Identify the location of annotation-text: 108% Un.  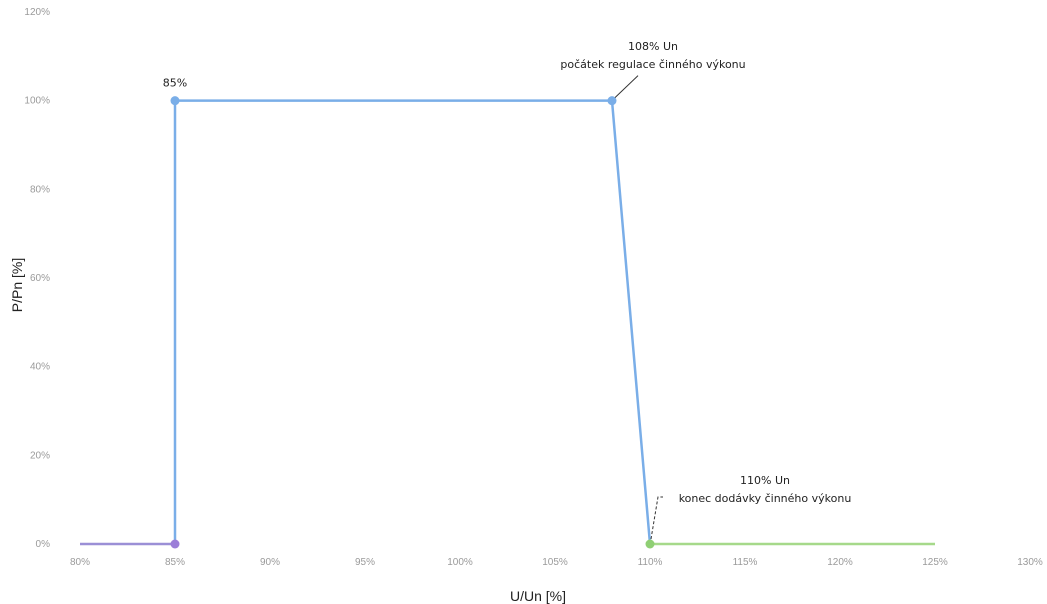
(653, 46).